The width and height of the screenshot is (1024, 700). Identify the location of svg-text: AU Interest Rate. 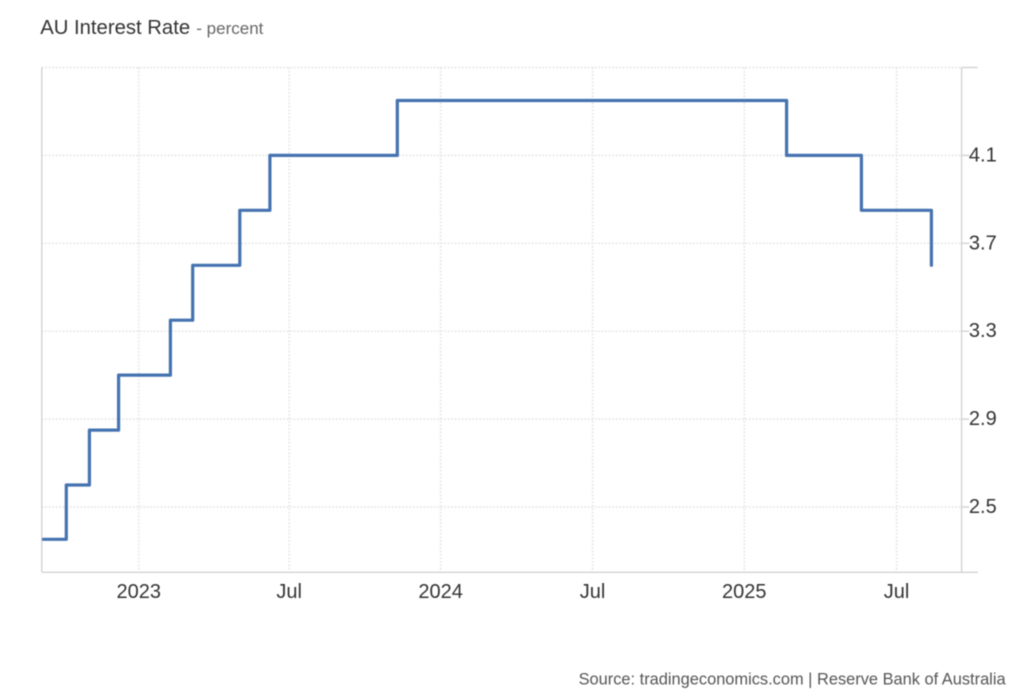
(115, 28).